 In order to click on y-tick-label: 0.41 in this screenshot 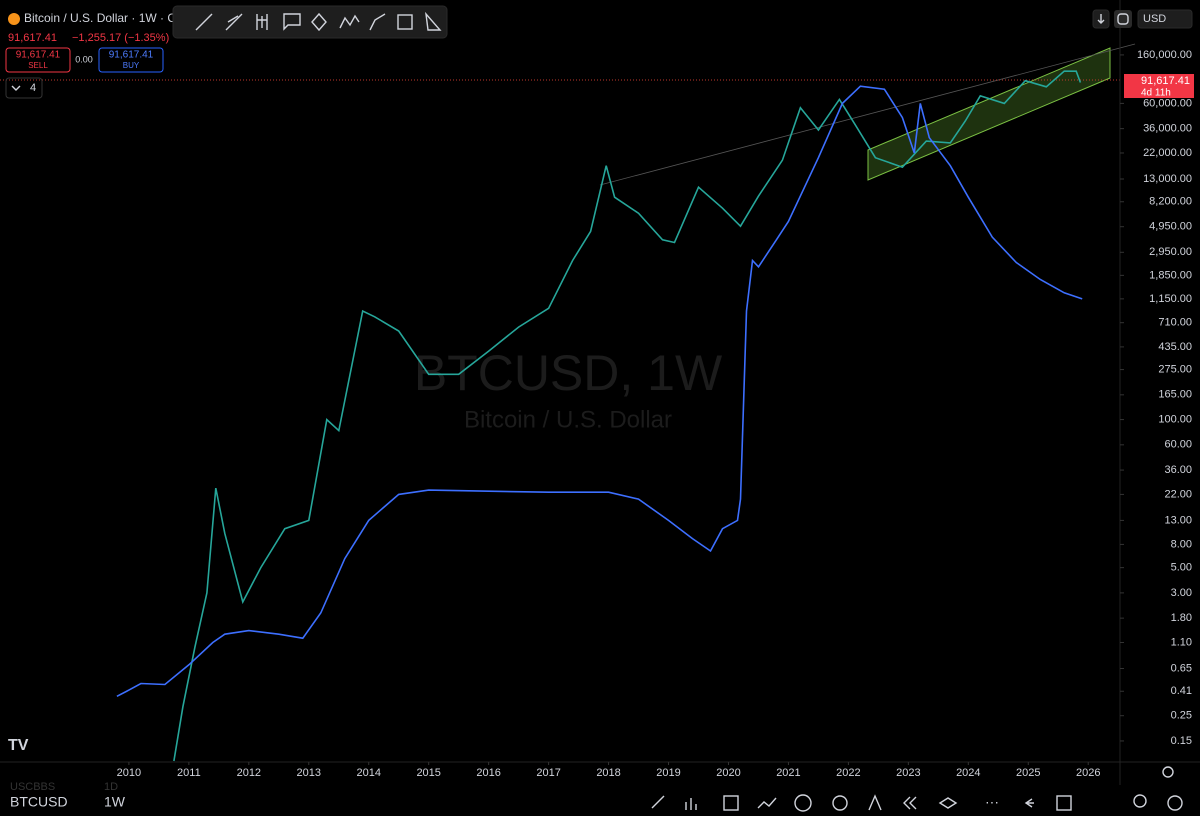, I will do `click(1181, 691)`.